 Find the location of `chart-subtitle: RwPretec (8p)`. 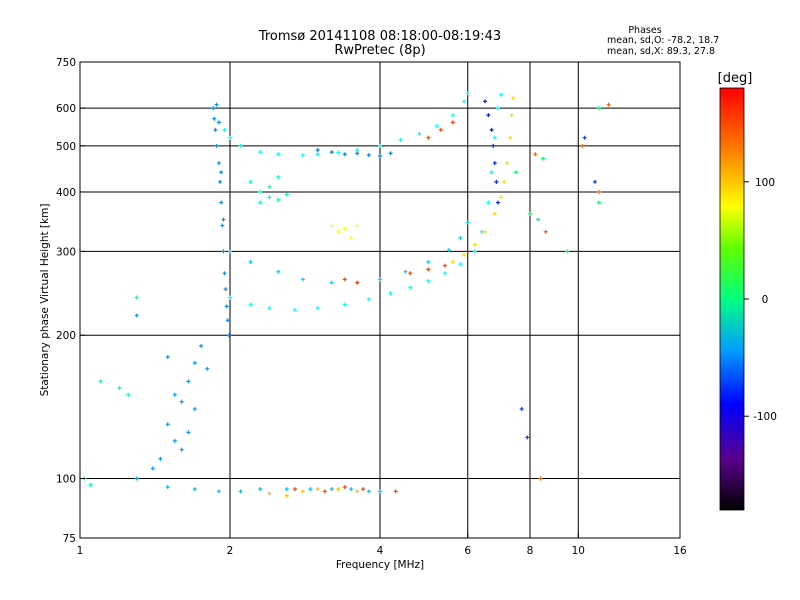

chart-subtitle: RwPretec (8p) is located at coordinates (379, 50).